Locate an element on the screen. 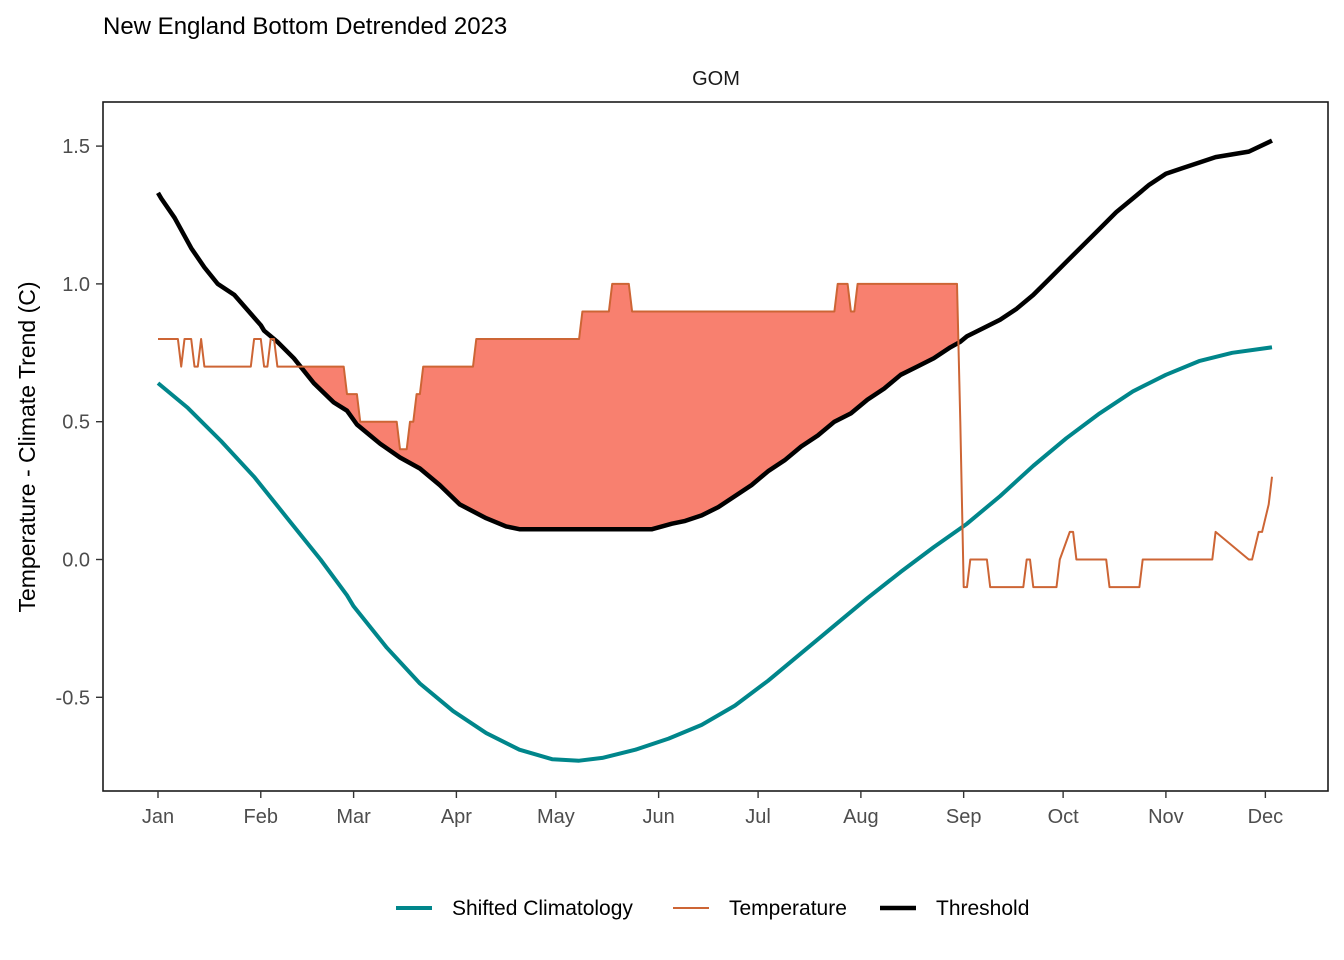 This screenshot has width=1344, height=960. facet-label: GOM is located at coordinates (716, 79).